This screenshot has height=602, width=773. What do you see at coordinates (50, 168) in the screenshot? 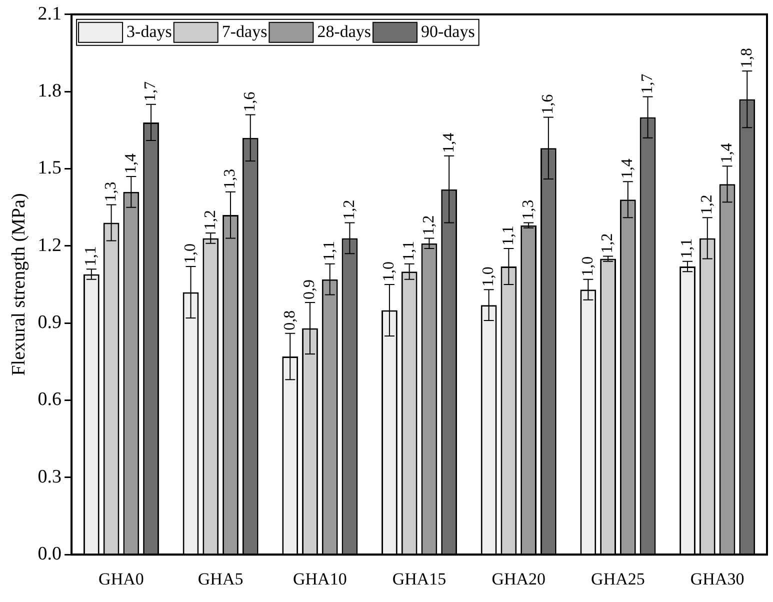
I see `y-tick-label: 1.5` at bounding box center [50, 168].